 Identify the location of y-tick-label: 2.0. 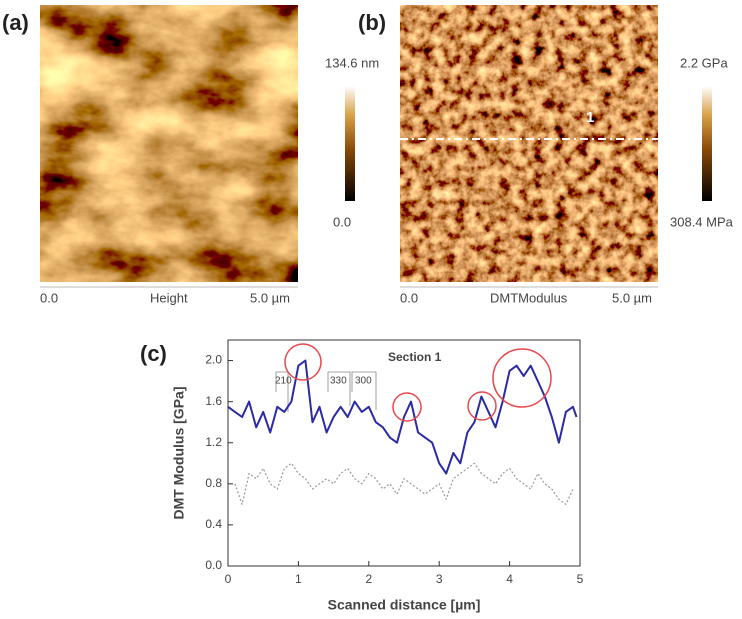
(213, 360).